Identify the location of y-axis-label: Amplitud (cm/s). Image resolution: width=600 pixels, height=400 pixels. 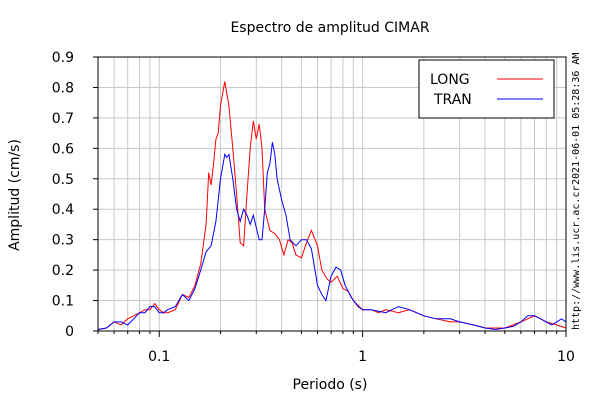
(15, 195).